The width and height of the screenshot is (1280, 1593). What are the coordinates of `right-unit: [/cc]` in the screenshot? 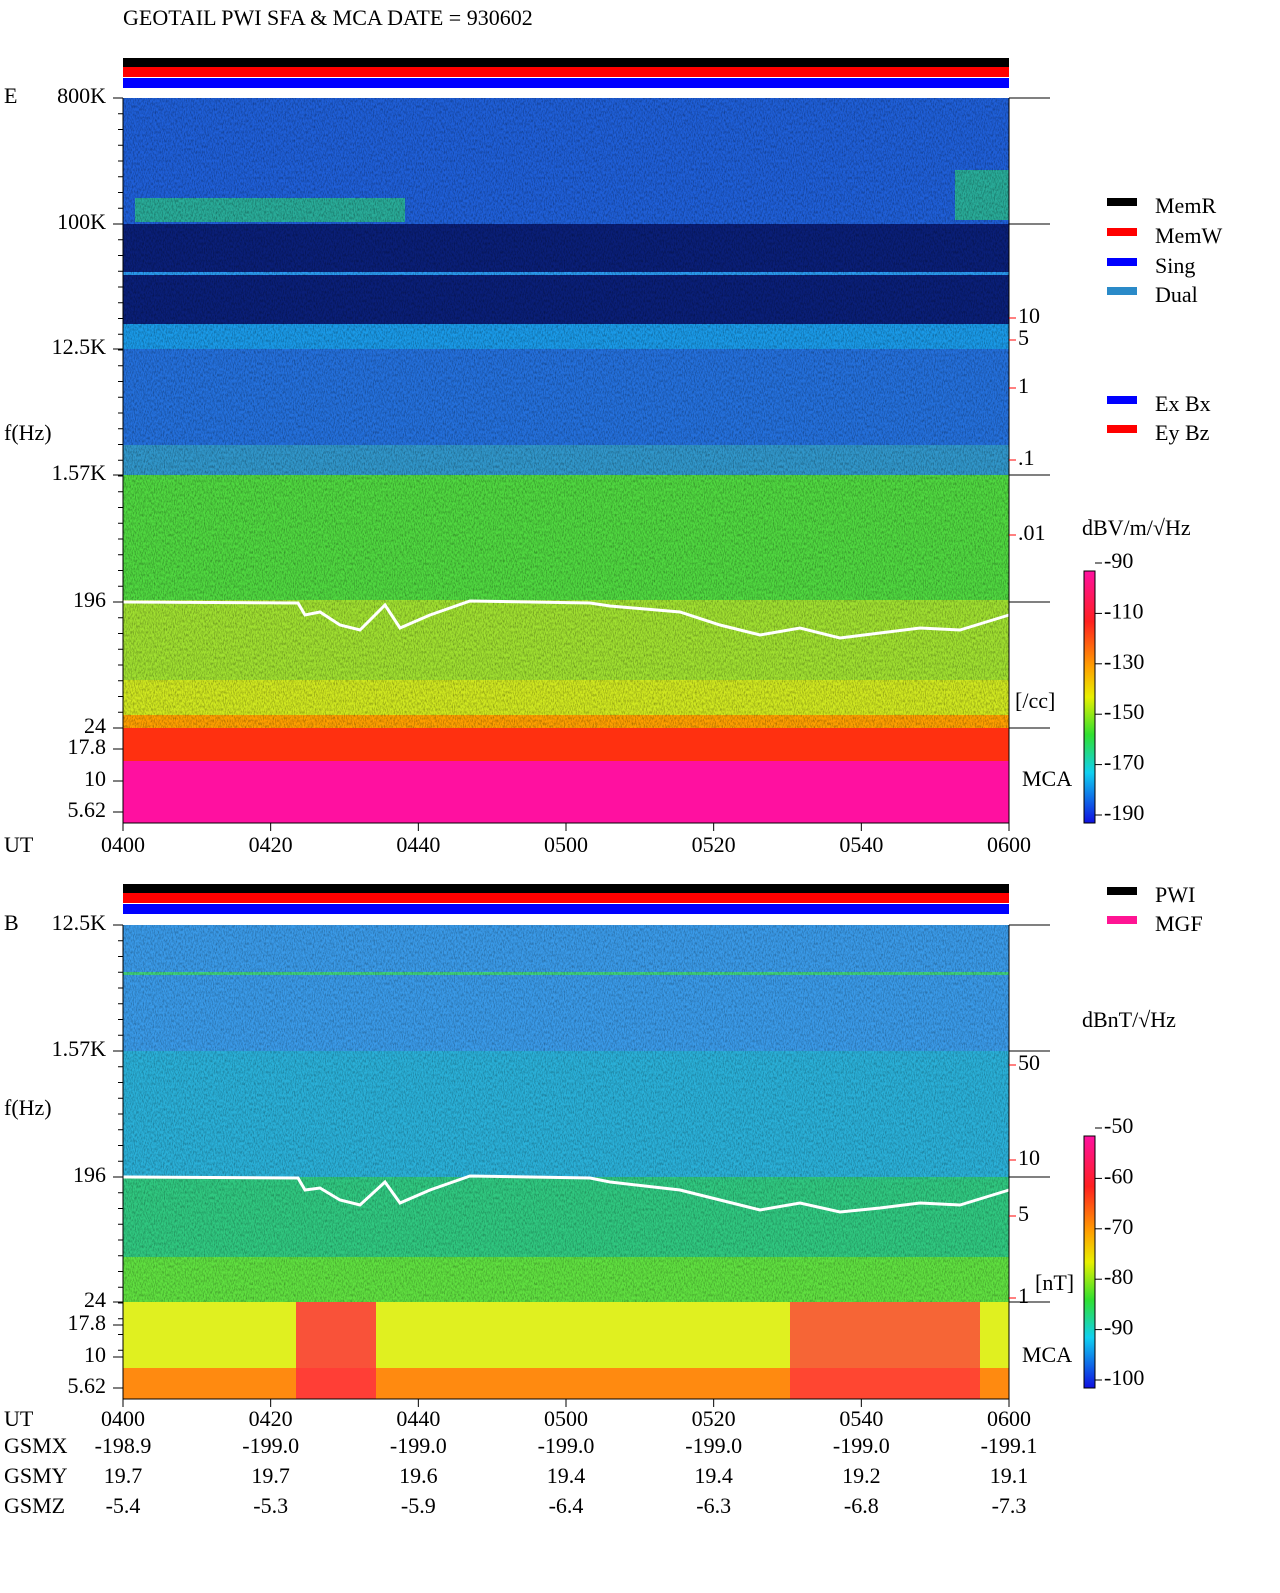 It's located at (1035, 700).